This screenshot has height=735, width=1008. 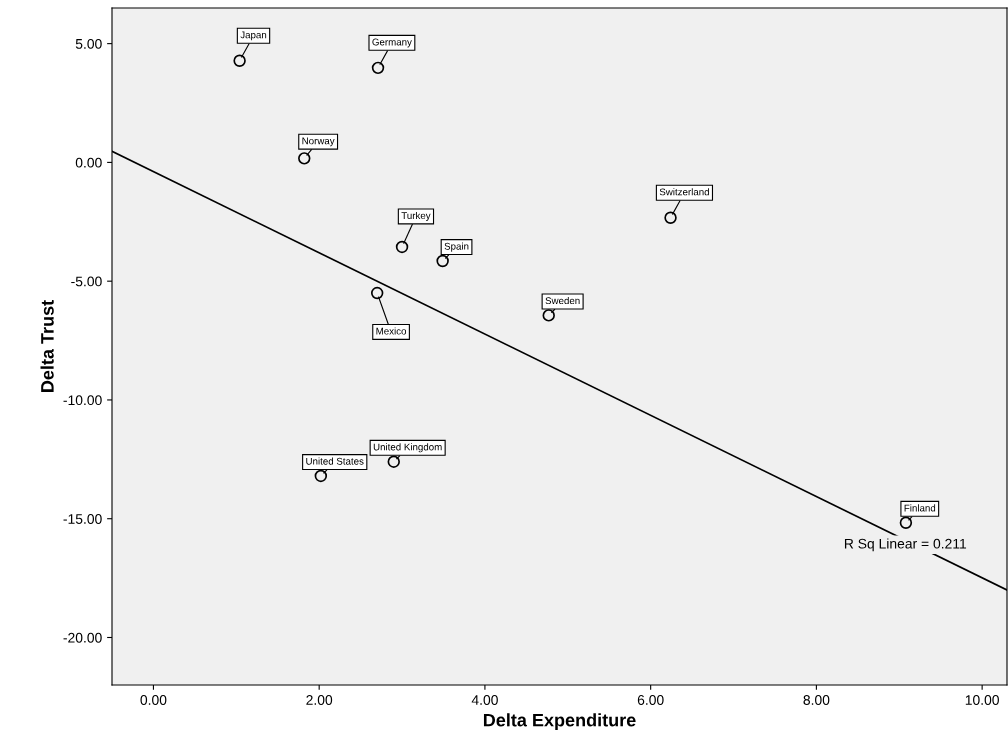 I want to click on x-tick-label: 4.00, so click(x=484, y=700).